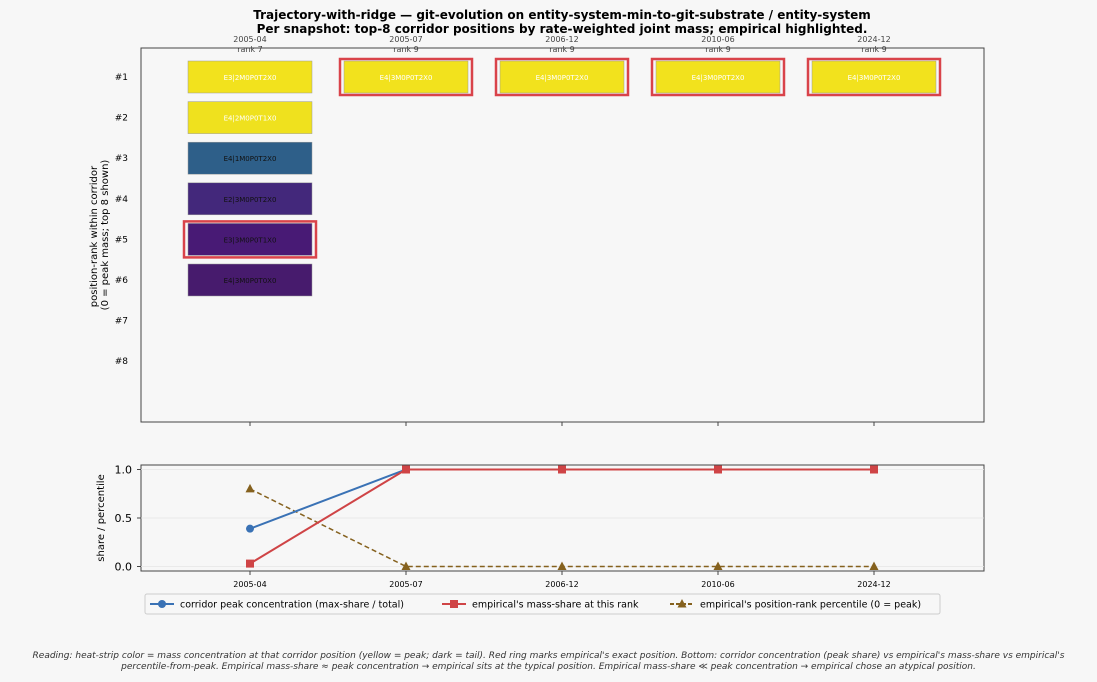 Image resolution: width=1097 pixels, height=682 pixels. What do you see at coordinates (555, 605) in the screenshot?
I see `legend-entry-label: empirical's mass-share at this rank` at bounding box center [555, 605].